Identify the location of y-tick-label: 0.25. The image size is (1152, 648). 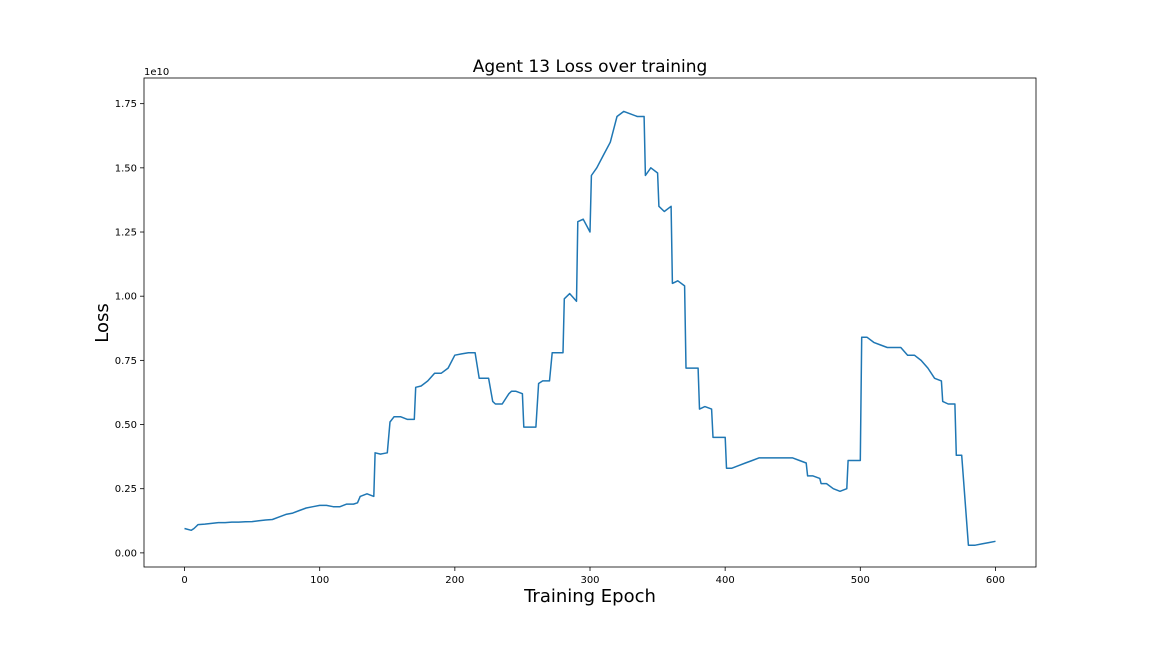
(126, 489).